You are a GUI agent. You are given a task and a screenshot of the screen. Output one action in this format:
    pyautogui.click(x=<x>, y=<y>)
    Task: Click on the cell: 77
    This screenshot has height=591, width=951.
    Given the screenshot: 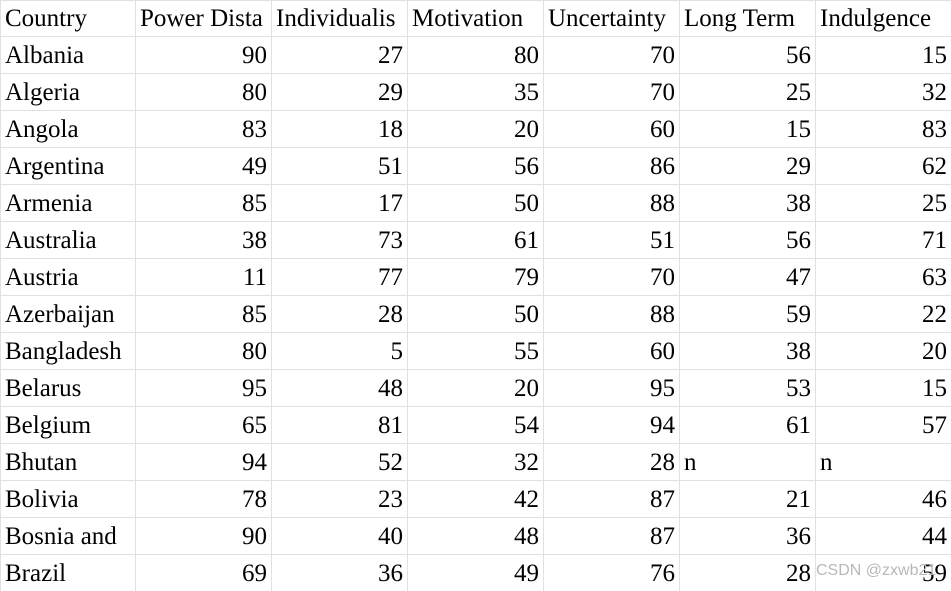 What is the action you would take?
    pyautogui.click(x=339, y=277)
    